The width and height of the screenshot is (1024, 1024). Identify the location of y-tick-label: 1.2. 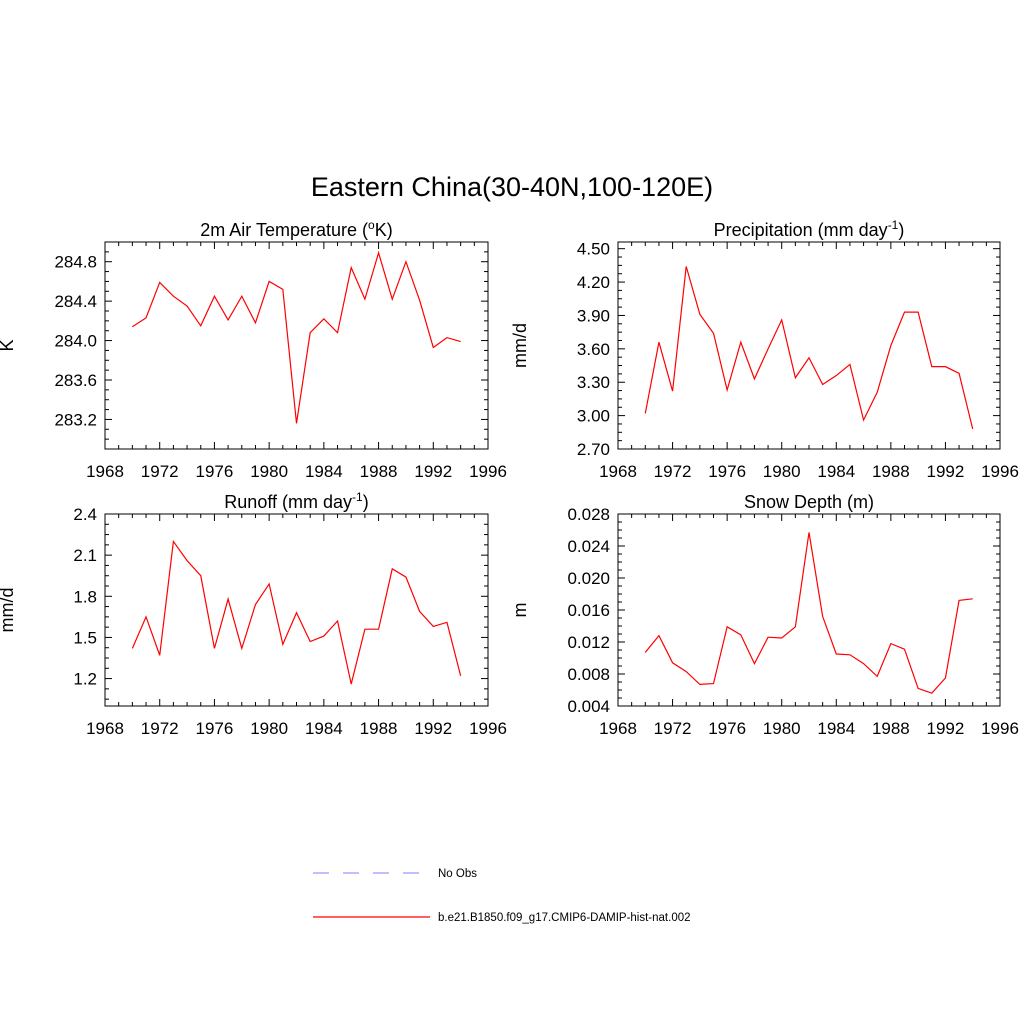
(85, 679).